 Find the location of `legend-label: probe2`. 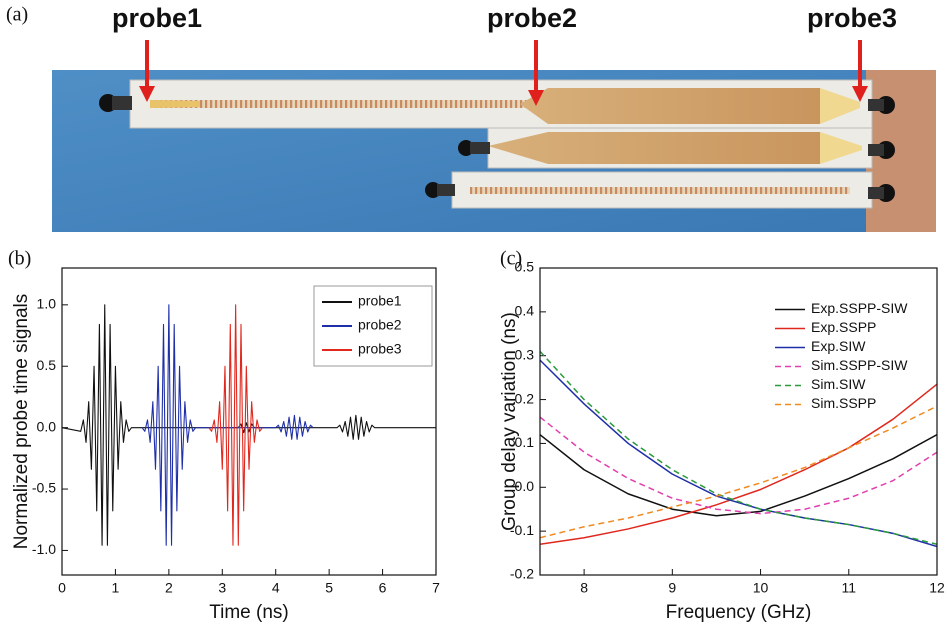

legend-label: probe2 is located at coordinates (380, 325).